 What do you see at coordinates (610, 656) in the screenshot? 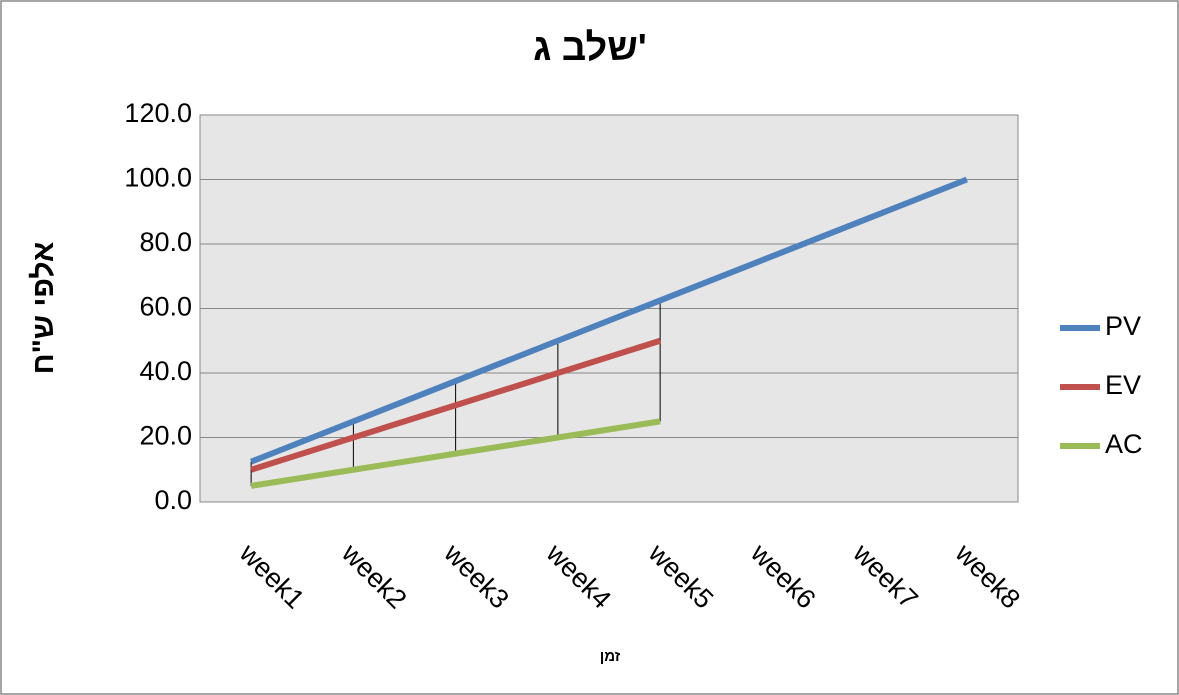
I see `x-axis-label: זמן` at bounding box center [610, 656].